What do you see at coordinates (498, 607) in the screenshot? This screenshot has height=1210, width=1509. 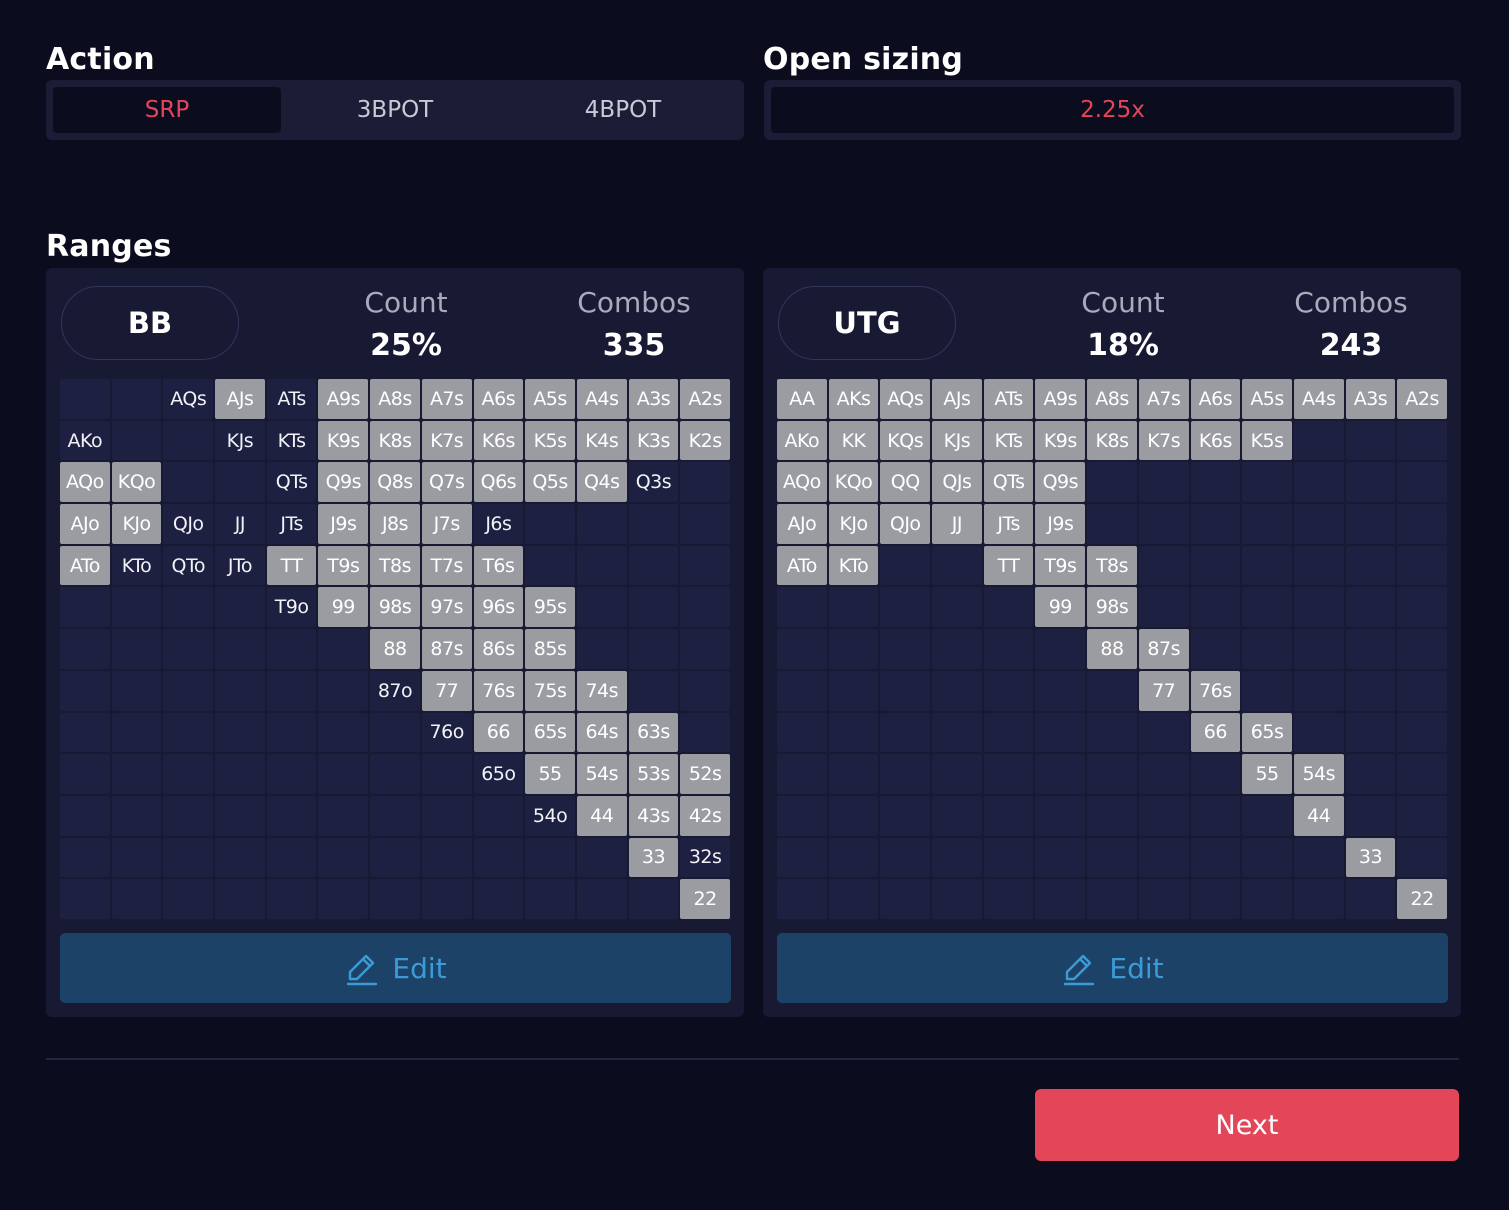 I see `hand-cell: 96s` at bounding box center [498, 607].